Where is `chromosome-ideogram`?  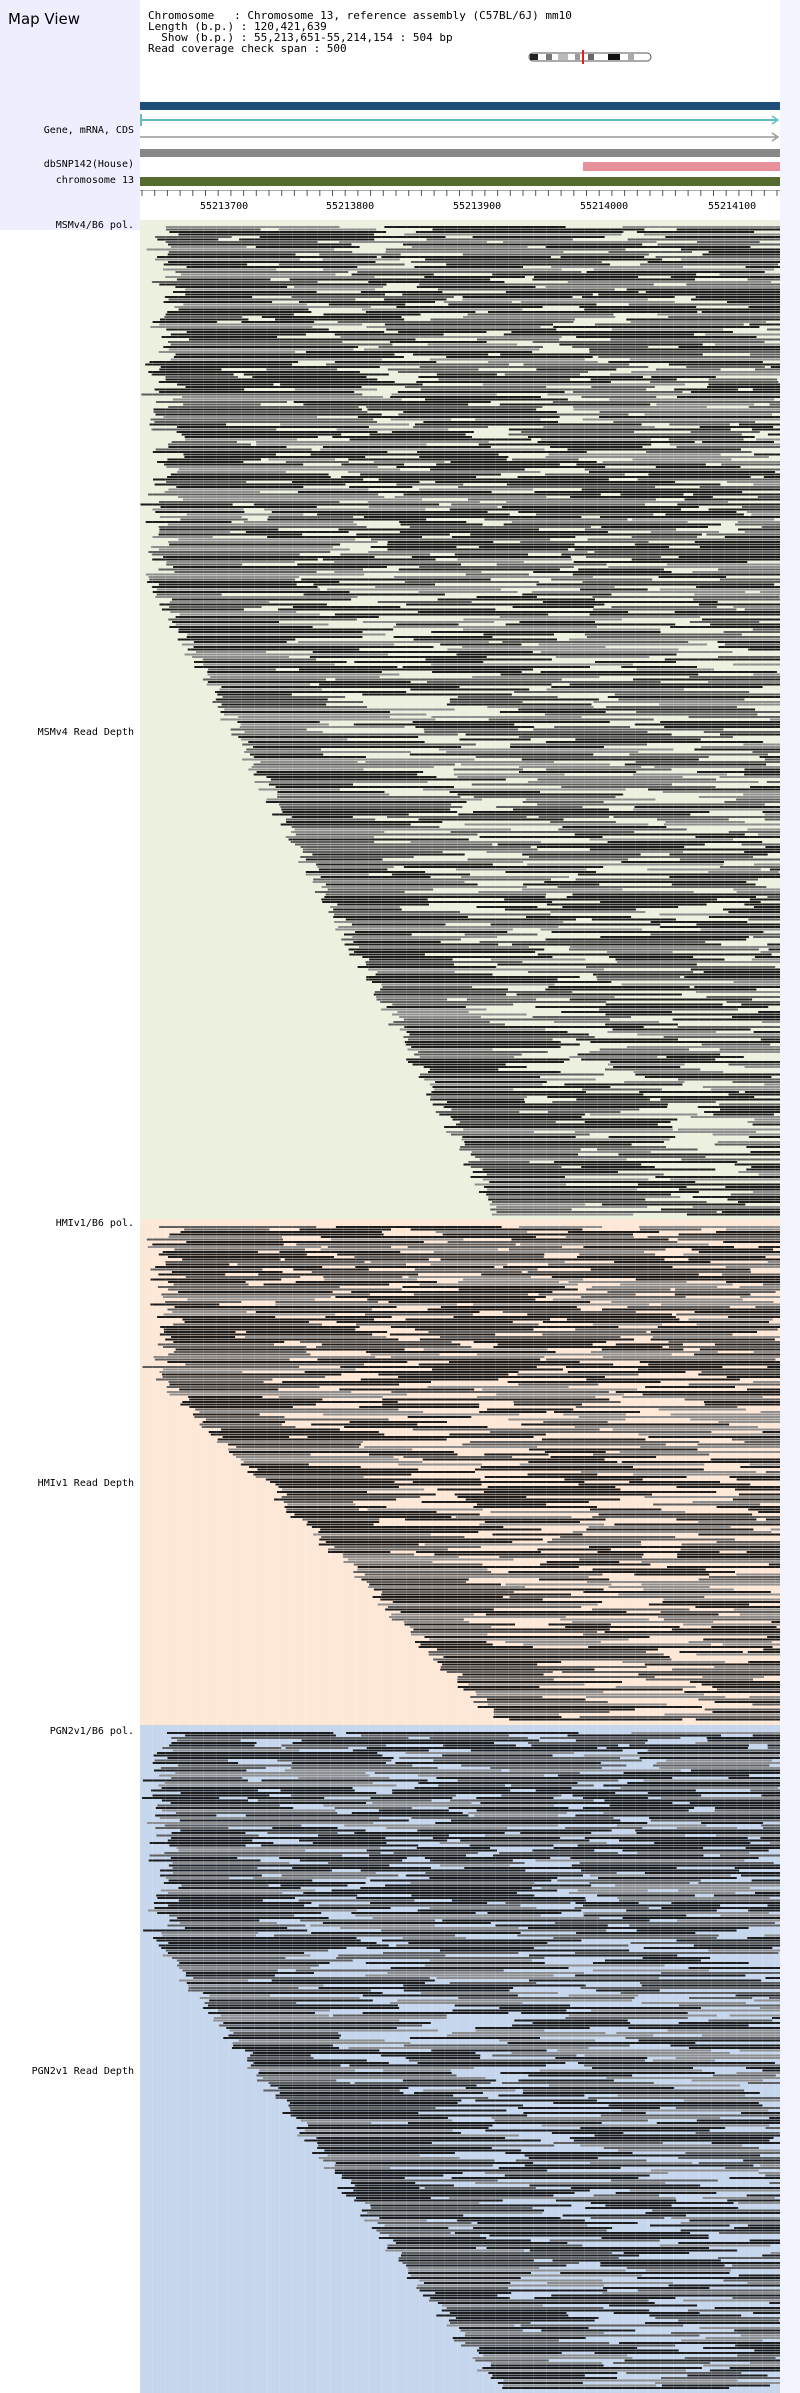
chromosome-ideogram is located at coordinates (590, 57).